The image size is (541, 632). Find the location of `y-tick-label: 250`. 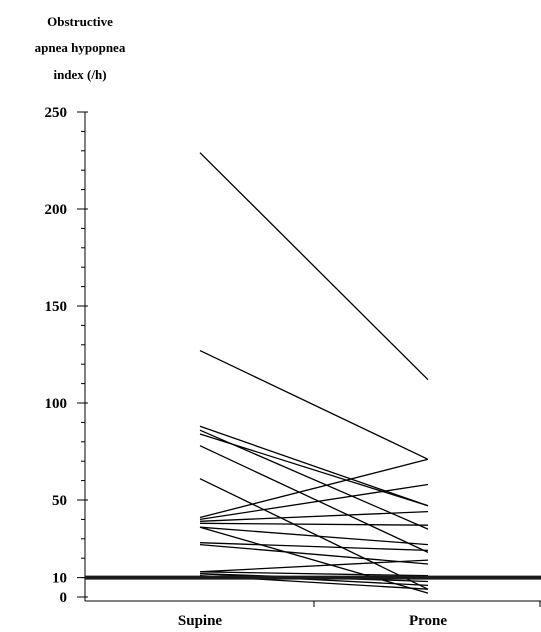

y-tick-label: 250 is located at coordinates (56, 113).